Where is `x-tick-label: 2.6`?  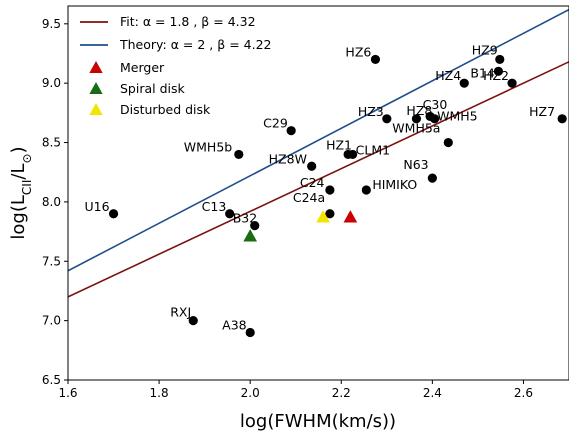 x-tick-label: 2.6 is located at coordinates (523, 393).